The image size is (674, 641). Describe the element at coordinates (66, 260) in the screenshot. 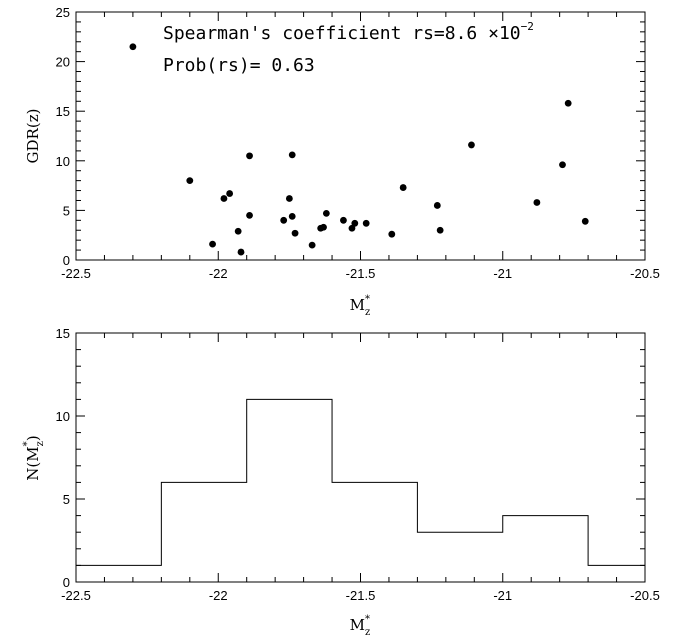

I see `scatter-y-tick-label: 0` at that location.